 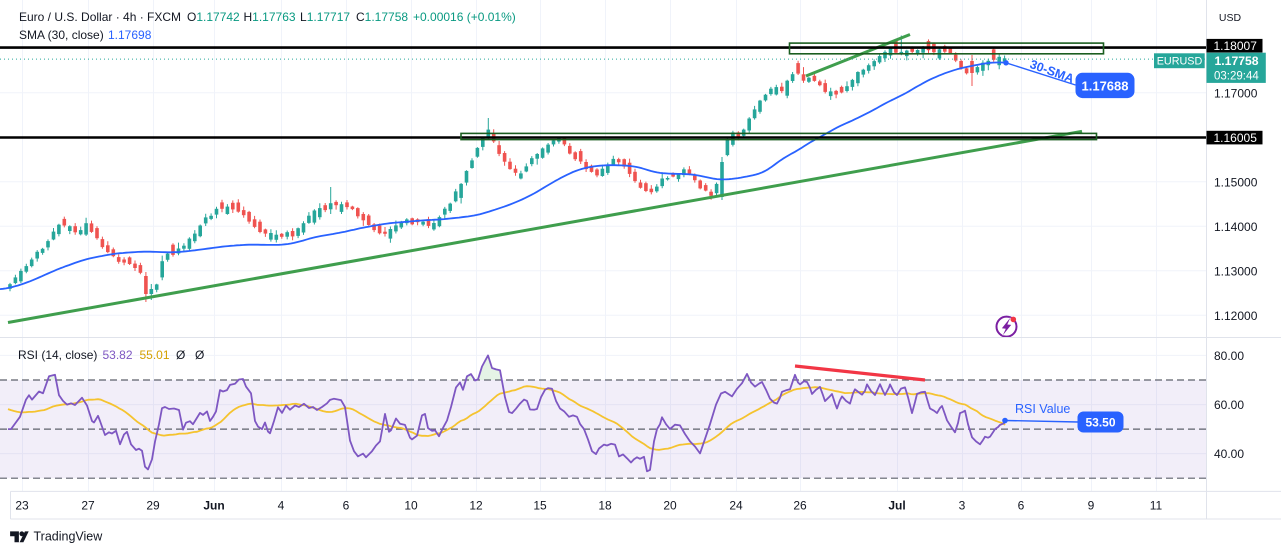 What do you see at coordinates (88, 506) in the screenshot?
I see `svg-text: 27` at bounding box center [88, 506].